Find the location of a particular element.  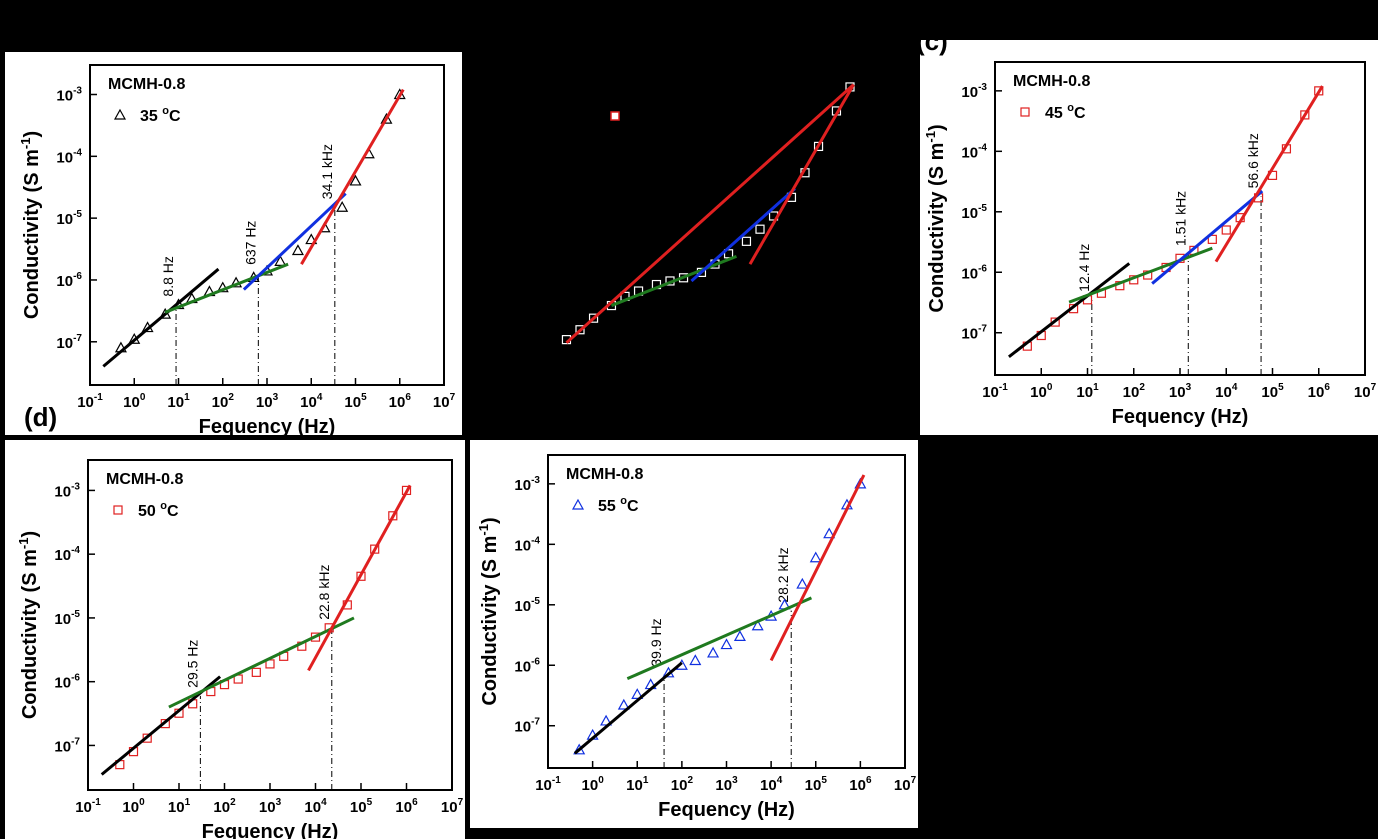

crossover-label: 28.2 kHz is located at coordinates (783, 574).